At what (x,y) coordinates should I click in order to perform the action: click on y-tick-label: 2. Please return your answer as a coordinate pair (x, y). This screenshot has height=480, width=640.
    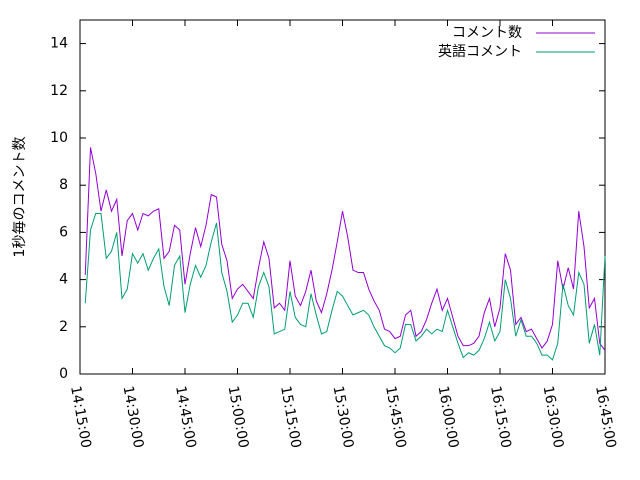
    Looking at the image, I should click on (63, 327).